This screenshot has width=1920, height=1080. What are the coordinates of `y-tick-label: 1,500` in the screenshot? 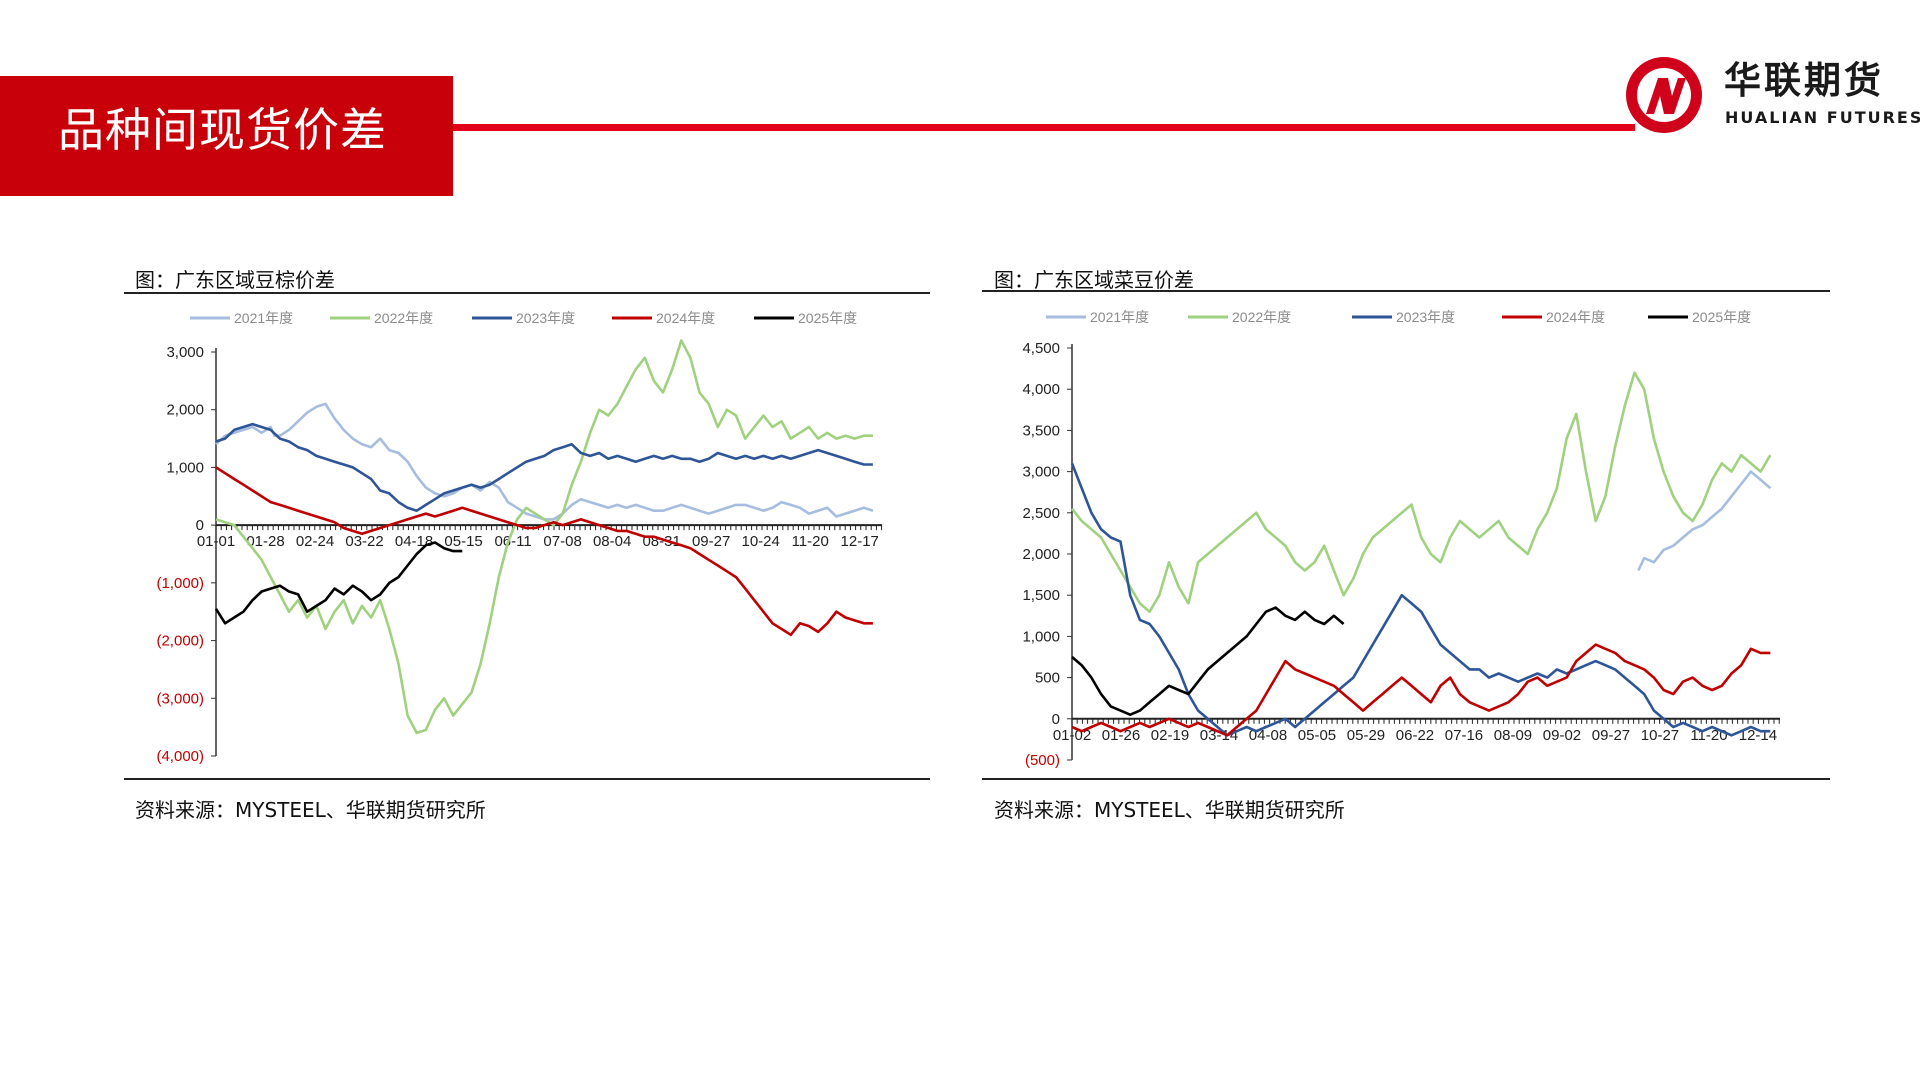 It's located at (1041, 595).